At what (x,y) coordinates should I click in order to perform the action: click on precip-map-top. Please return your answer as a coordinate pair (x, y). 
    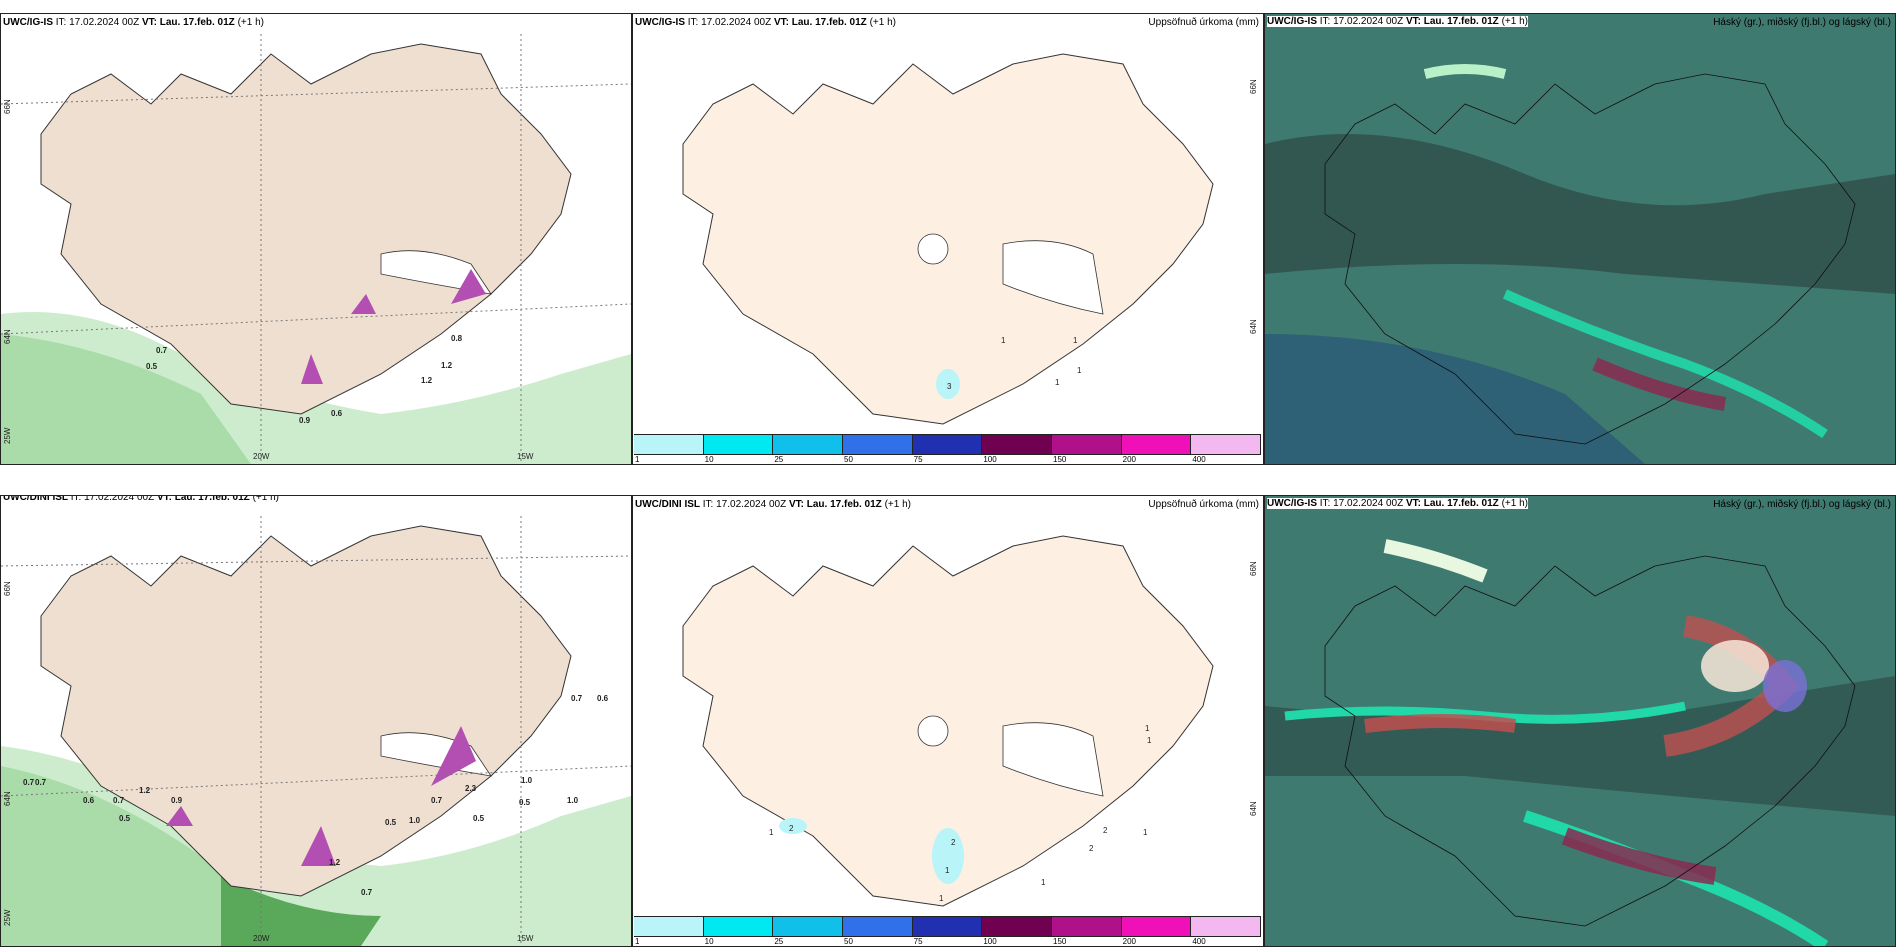
    Looking at the image, I should click on (948, 239).